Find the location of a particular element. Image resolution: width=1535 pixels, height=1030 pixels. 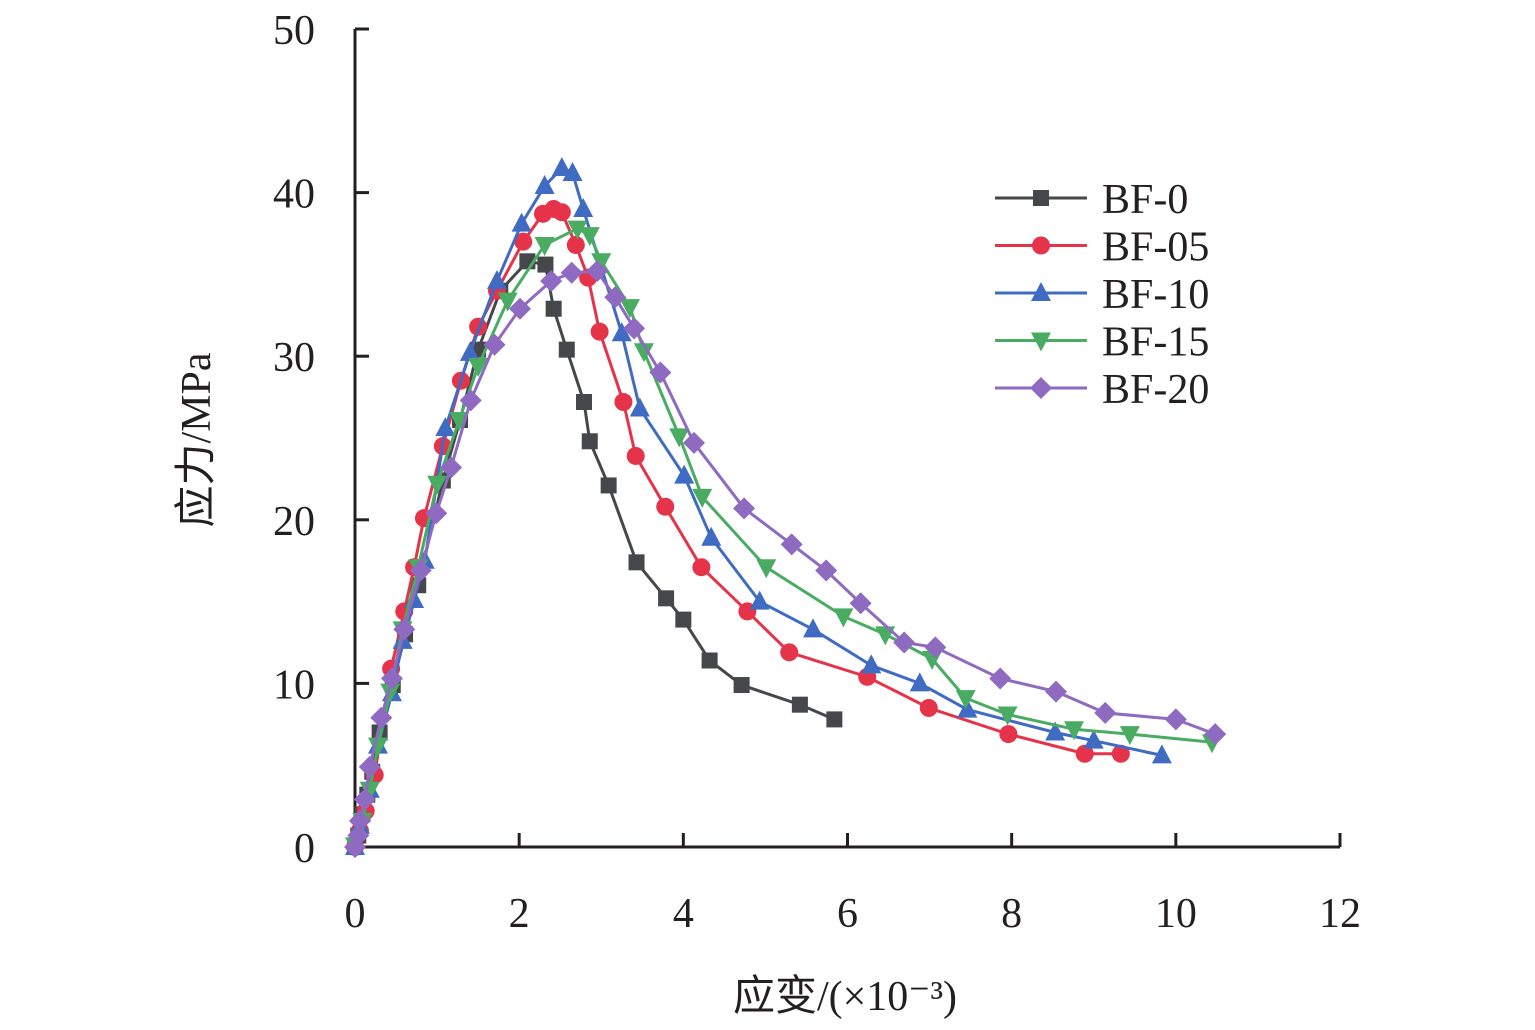

x-tick-label: 6 is located at coordinates (847, 914).